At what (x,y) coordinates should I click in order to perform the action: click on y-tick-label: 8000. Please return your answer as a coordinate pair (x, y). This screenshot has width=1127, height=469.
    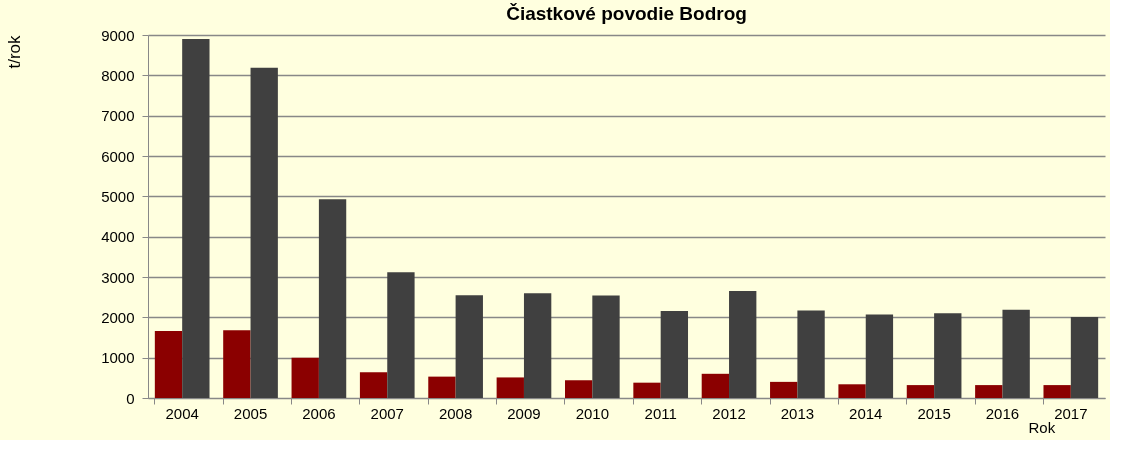
    Looking at the image, I should click on (118, 75).